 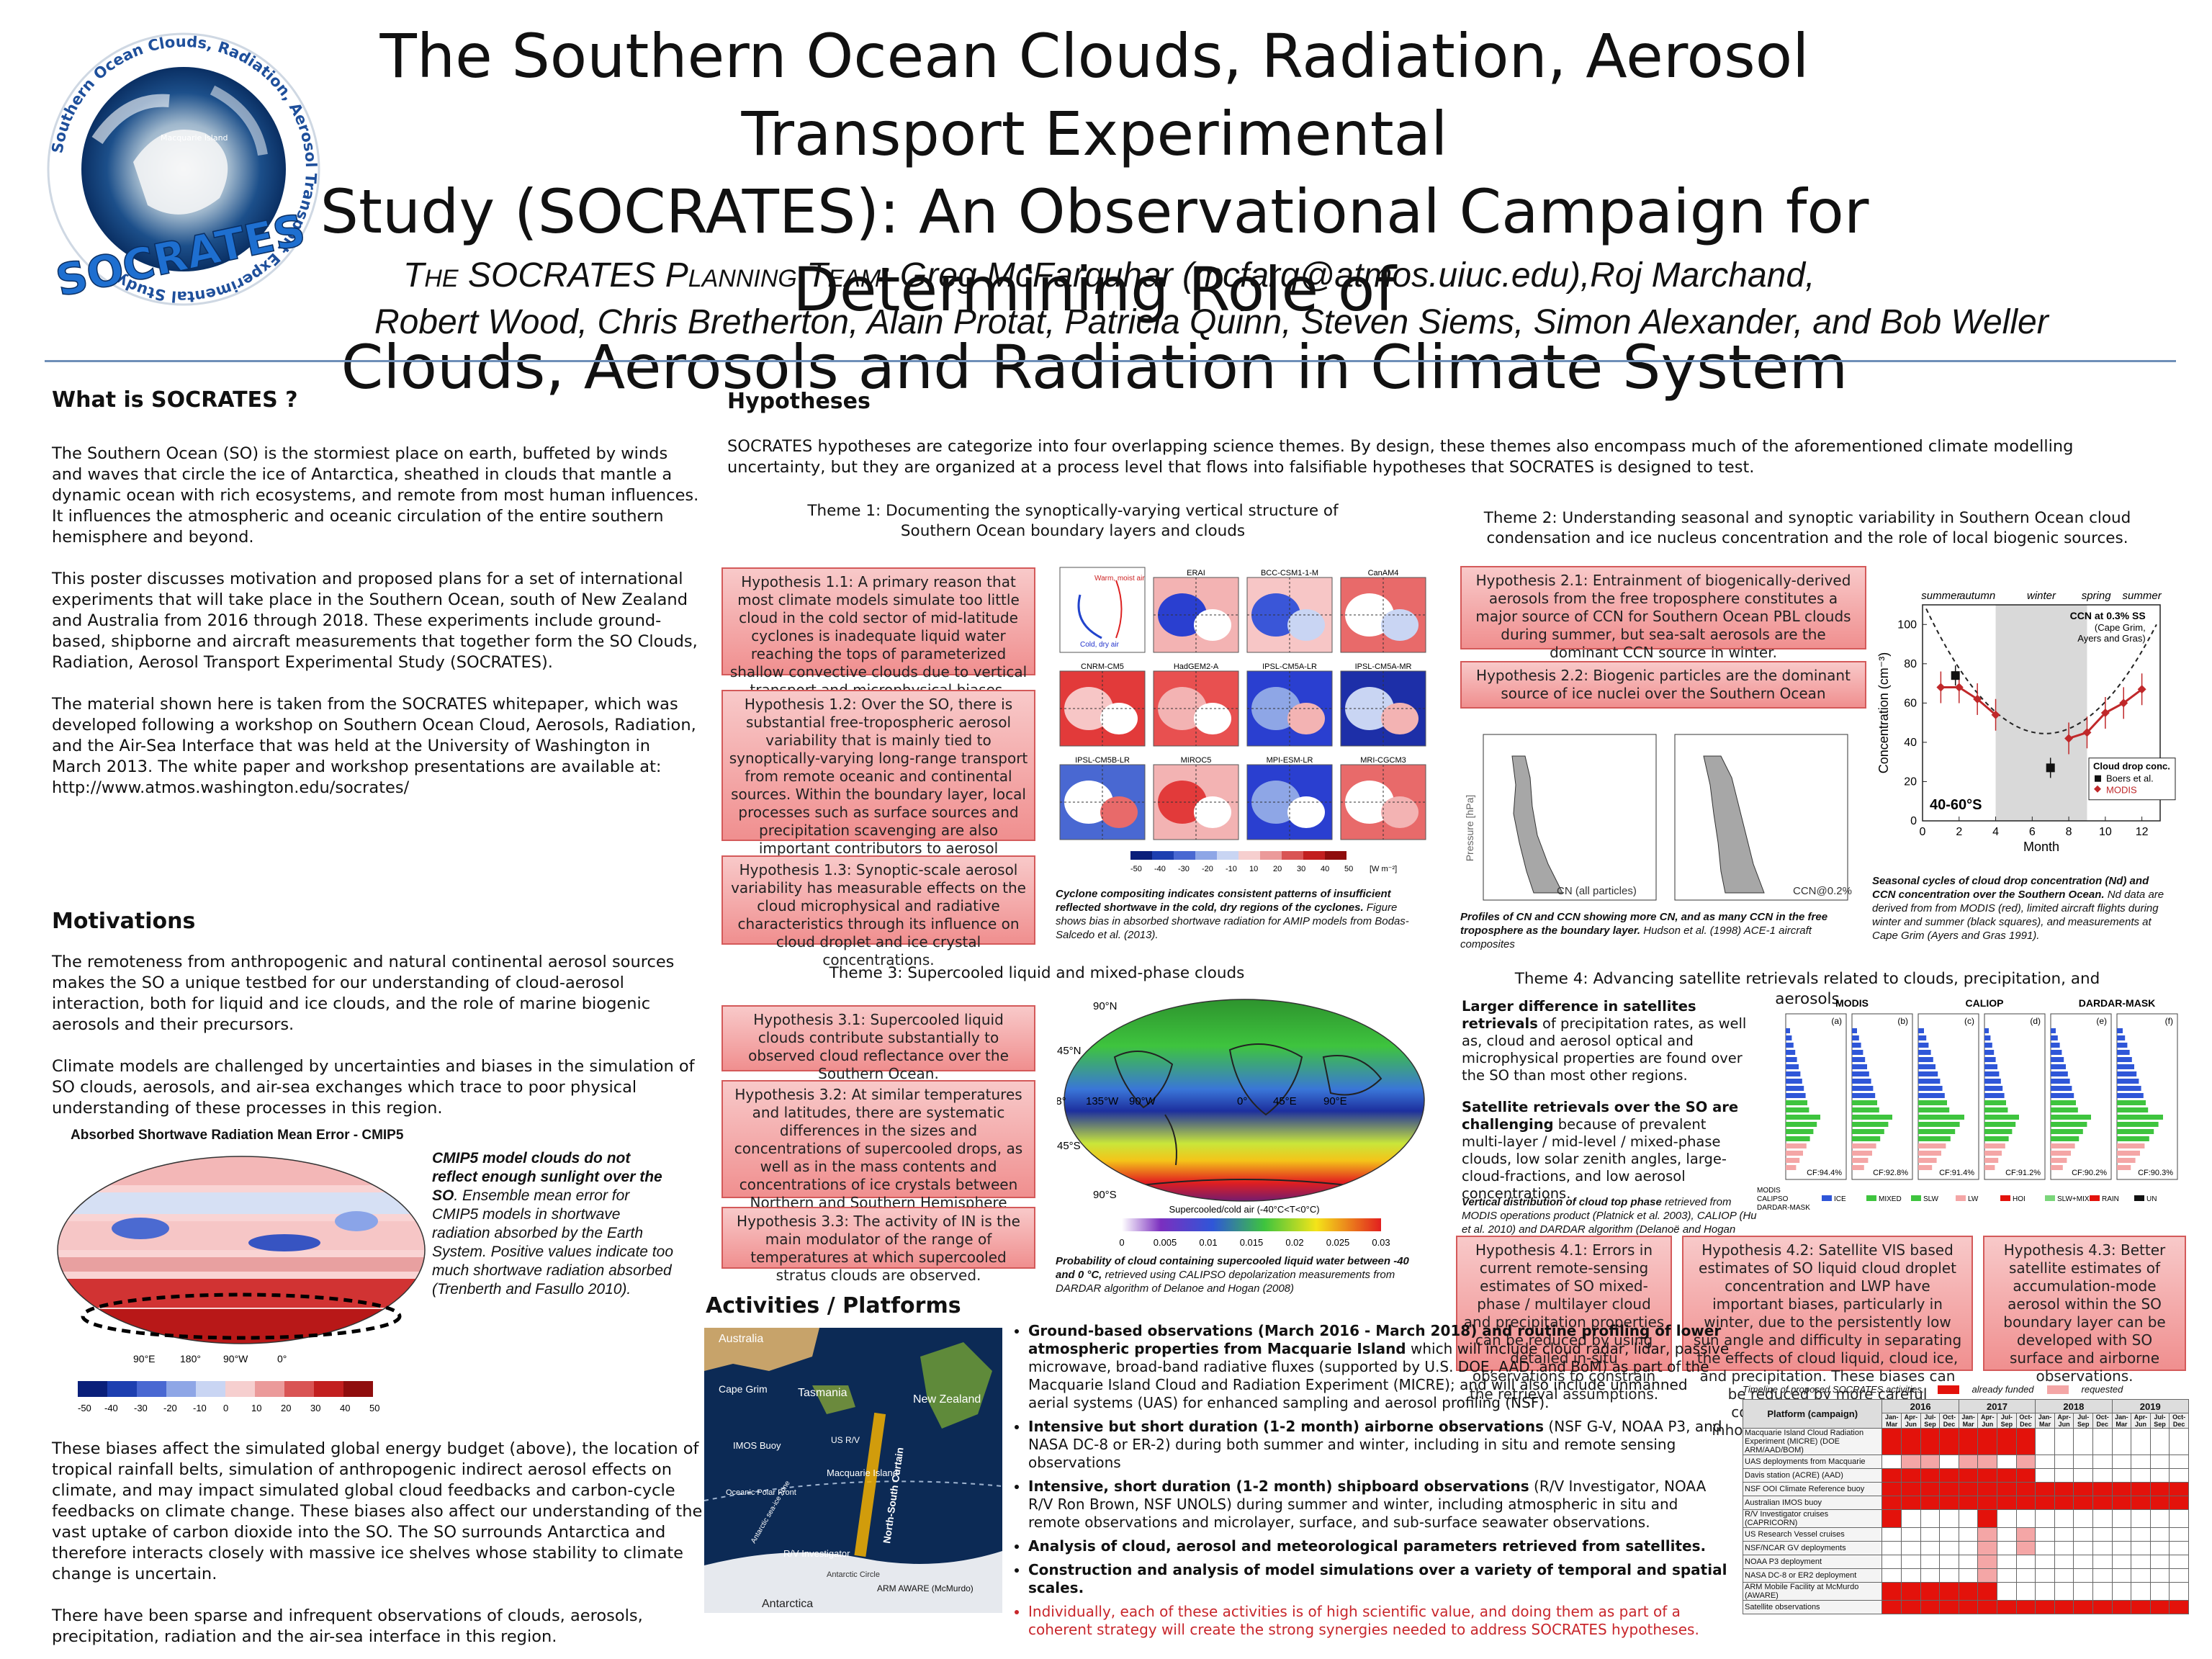 I want to click on sat-panel: (a) CF:94.4%, so click(x=1816, y=1097).